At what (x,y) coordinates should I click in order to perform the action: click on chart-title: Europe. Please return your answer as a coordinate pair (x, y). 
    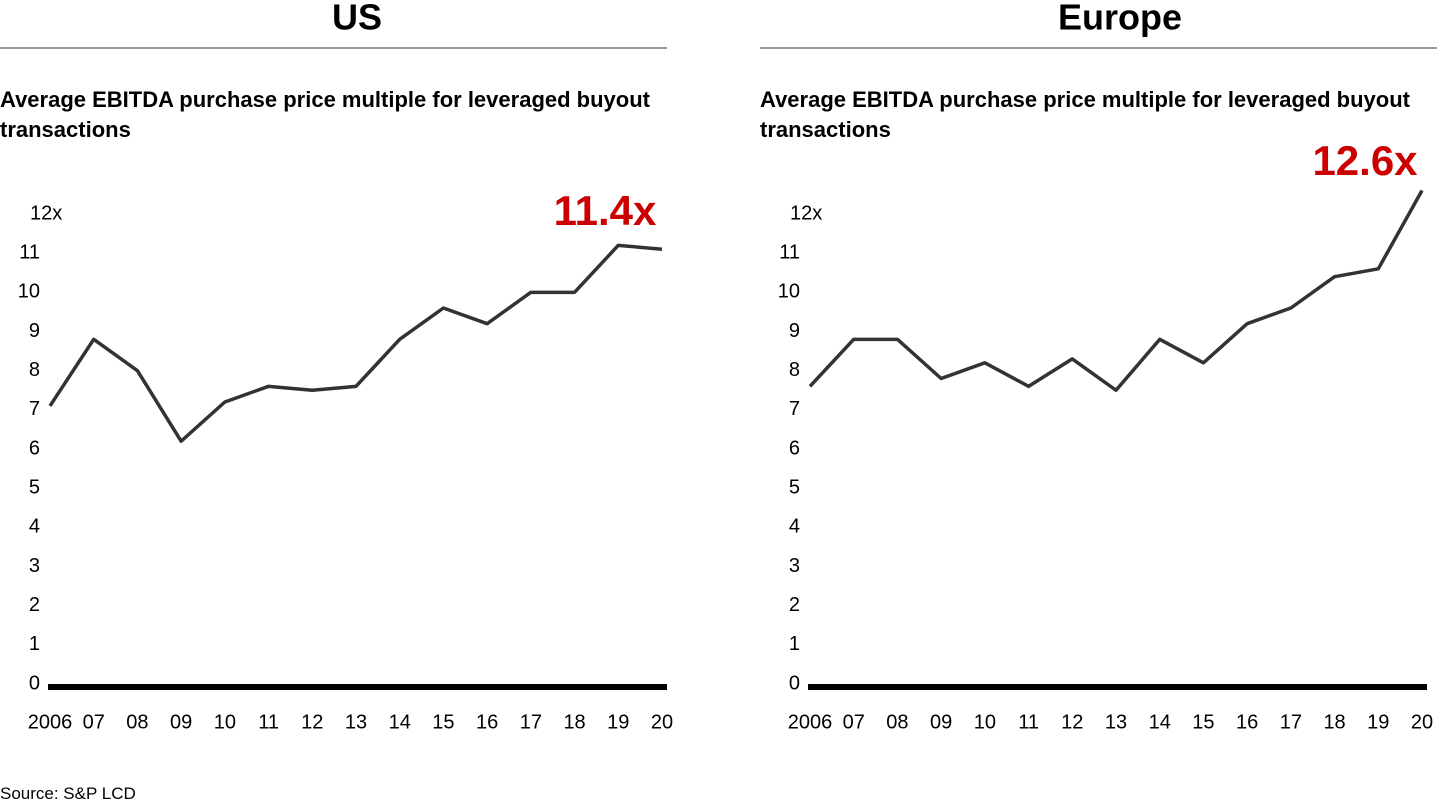
    Looking at the image, I should click on (1120, 19).